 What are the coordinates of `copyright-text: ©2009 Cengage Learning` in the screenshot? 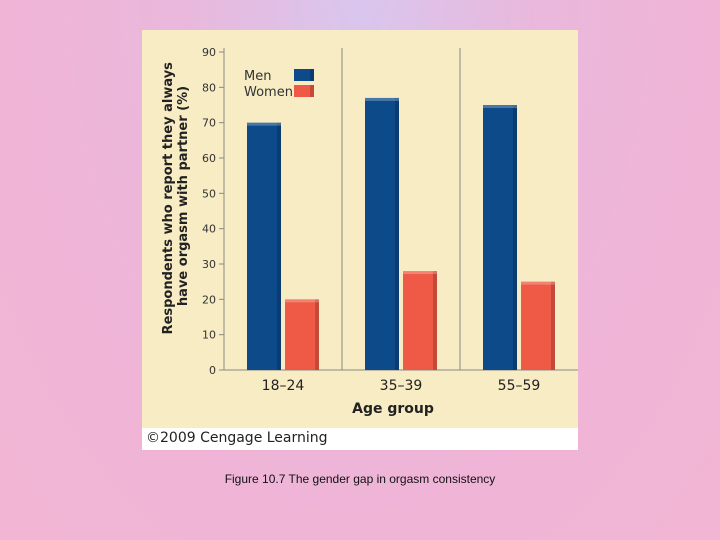 It's located at (237, 438).